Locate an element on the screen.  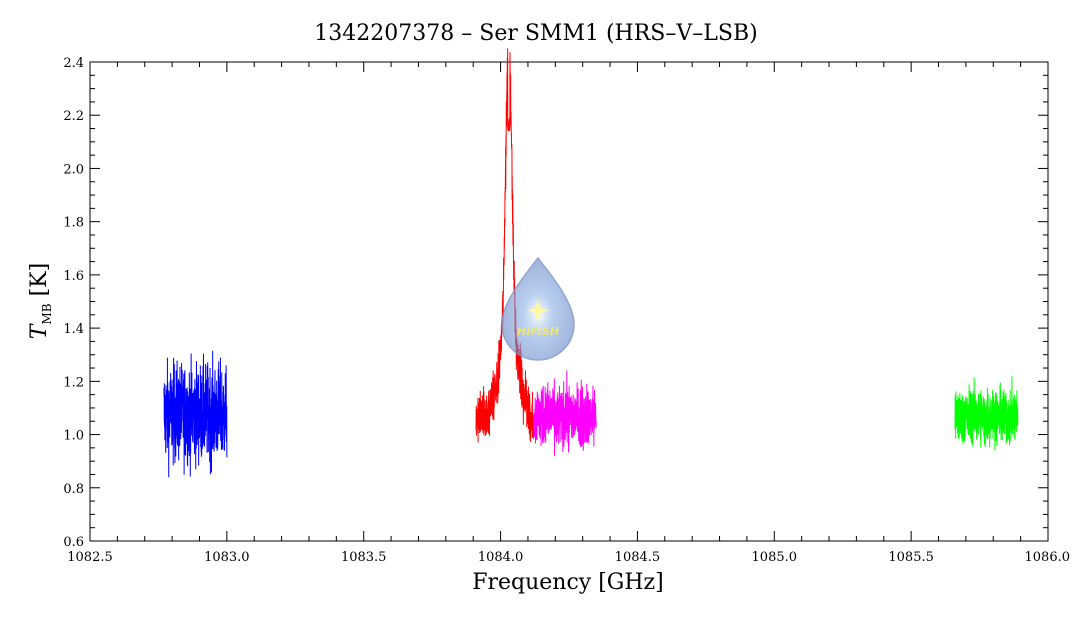
y-tick-label: 2.4 is located at coordinates (73, 63).